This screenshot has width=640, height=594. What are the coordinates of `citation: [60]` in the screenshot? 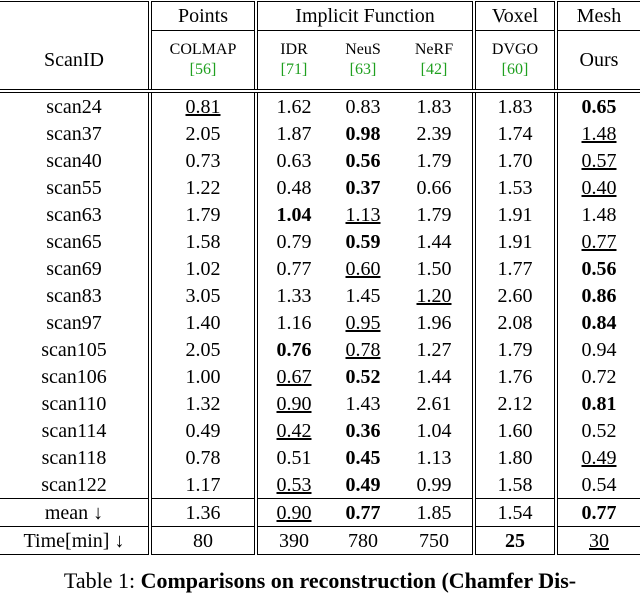 It's located at (515, 69).